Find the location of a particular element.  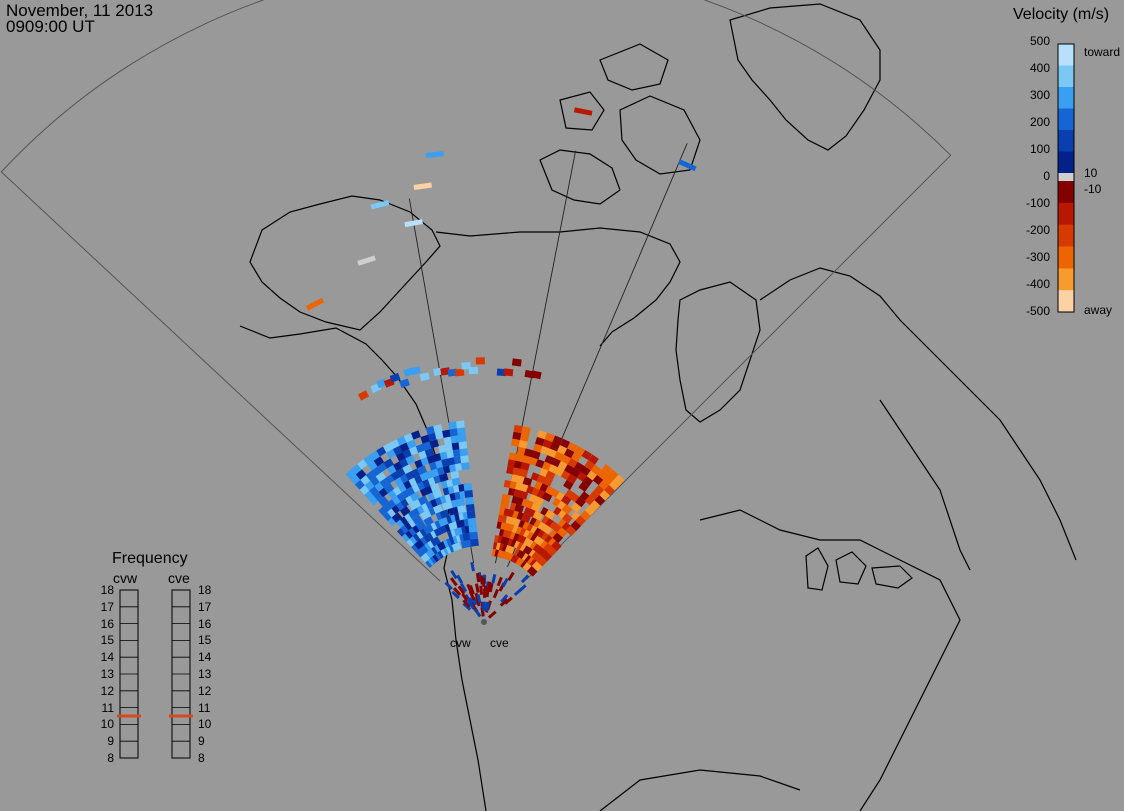

colorbar-away-segment is located at coordinates (1066, 192).